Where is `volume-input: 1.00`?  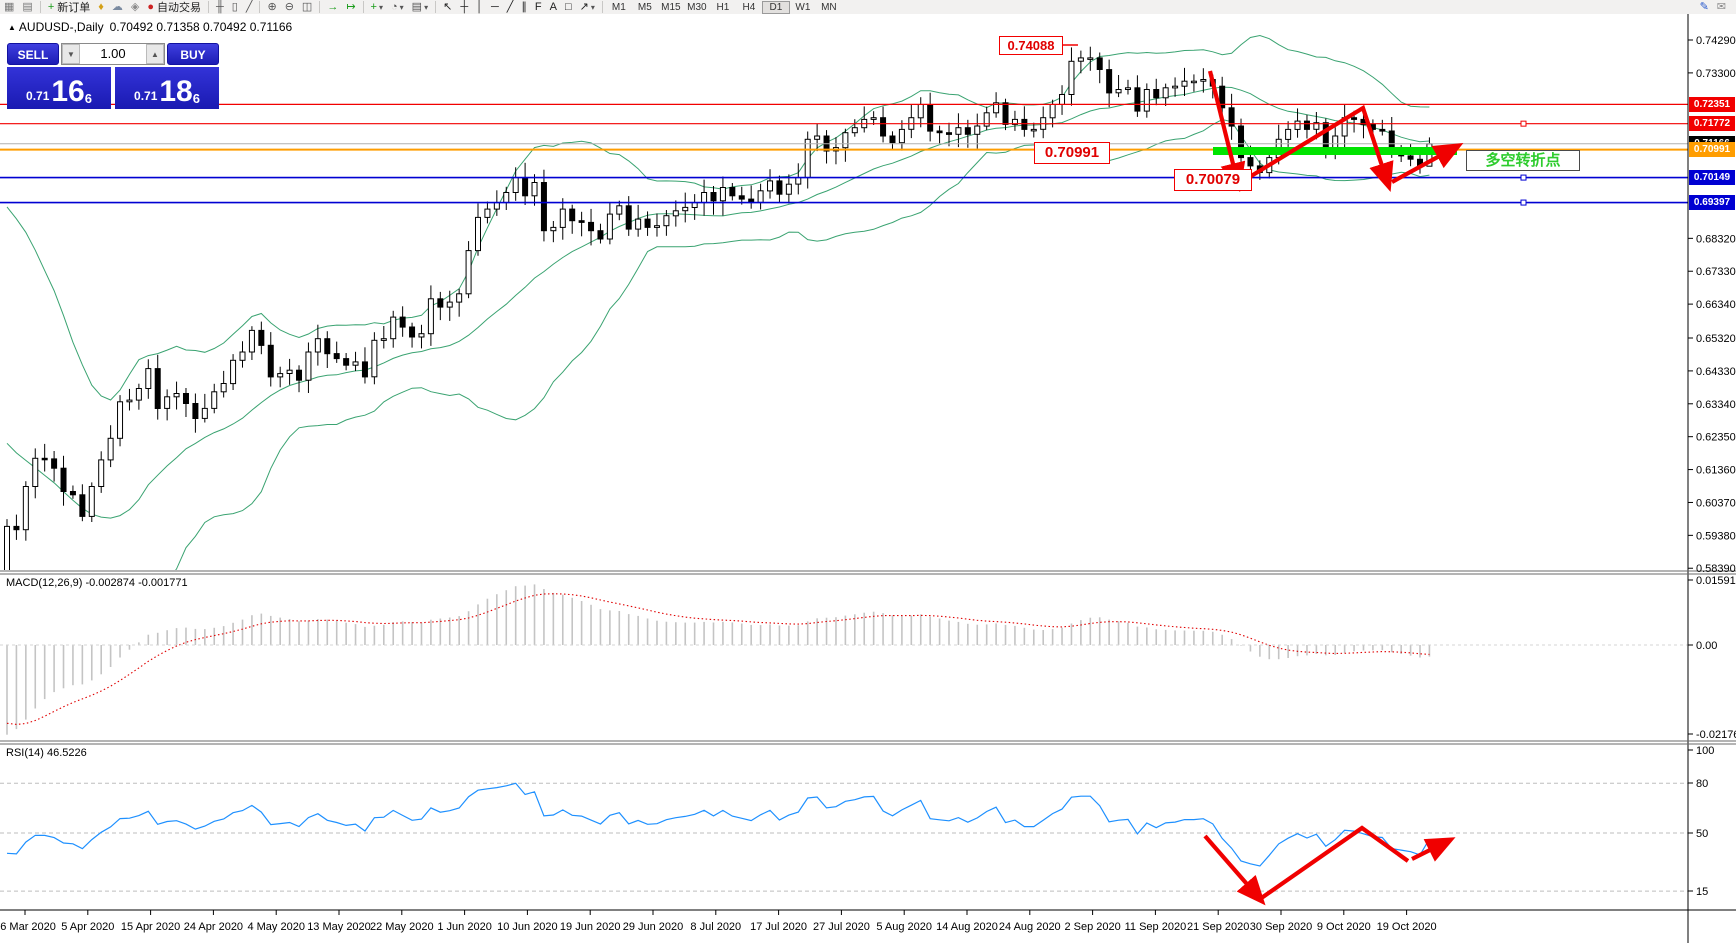
volume-input: 1.00 is located at coordinates (113, 53).